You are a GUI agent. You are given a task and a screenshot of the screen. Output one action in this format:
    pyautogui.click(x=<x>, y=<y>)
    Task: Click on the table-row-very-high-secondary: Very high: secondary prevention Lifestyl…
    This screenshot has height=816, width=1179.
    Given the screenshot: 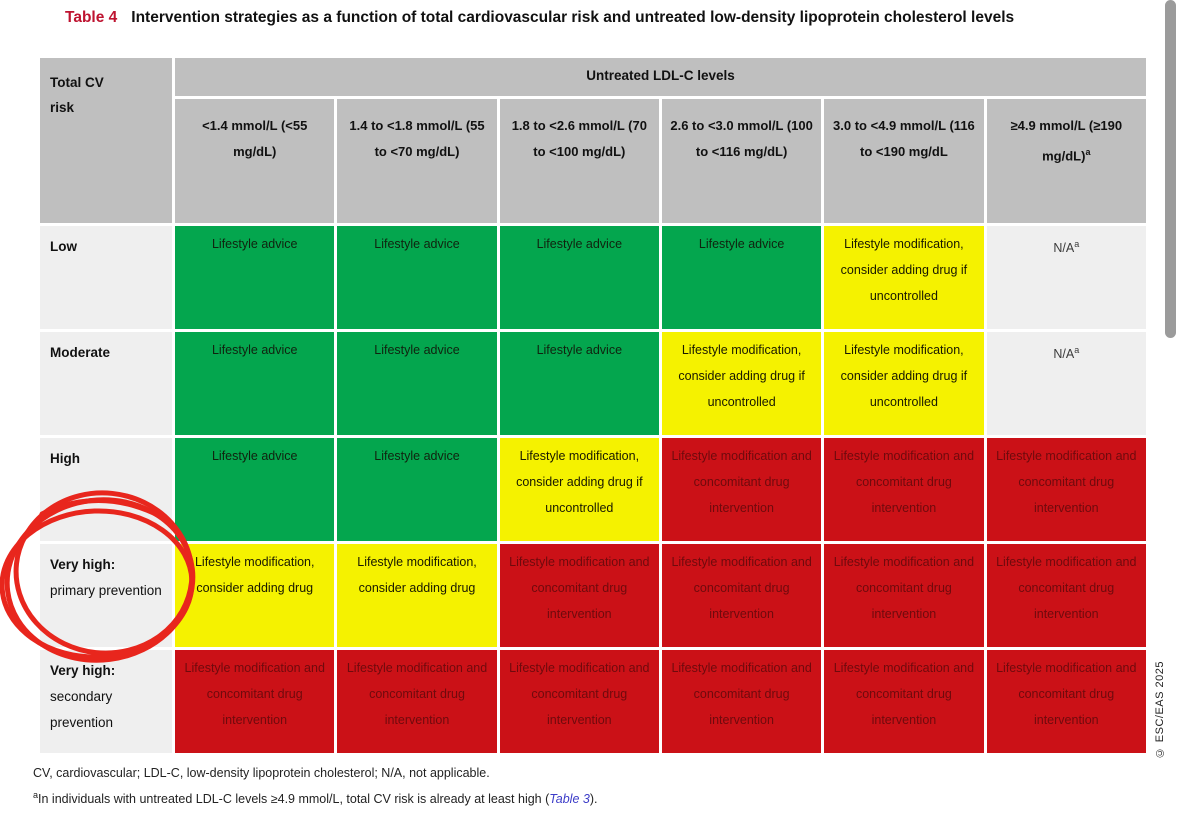 What is the action you would take?
    pyautogui.click(x=593, y=701)
    